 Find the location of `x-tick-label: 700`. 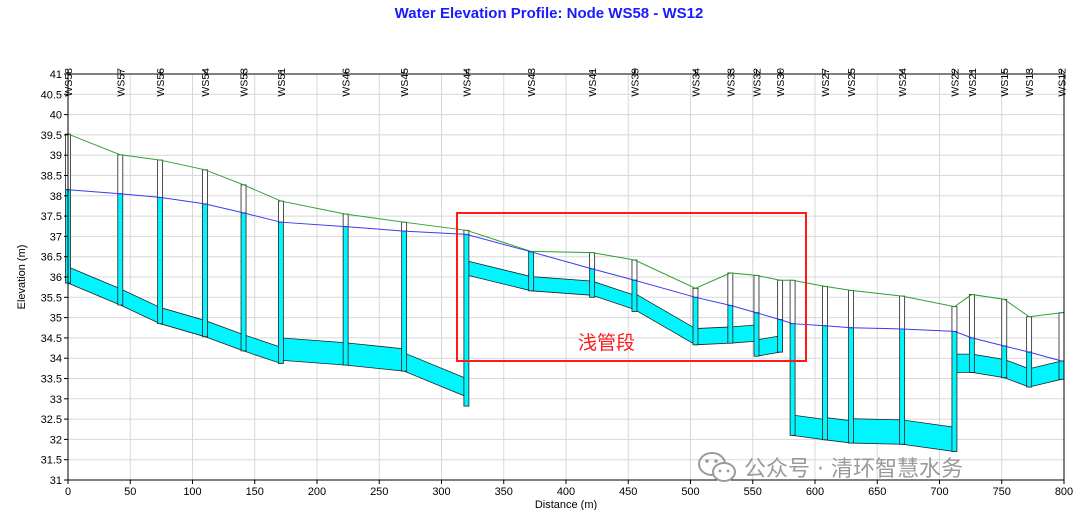

x-tick-label: 700 is located at coordinates (939, 492).